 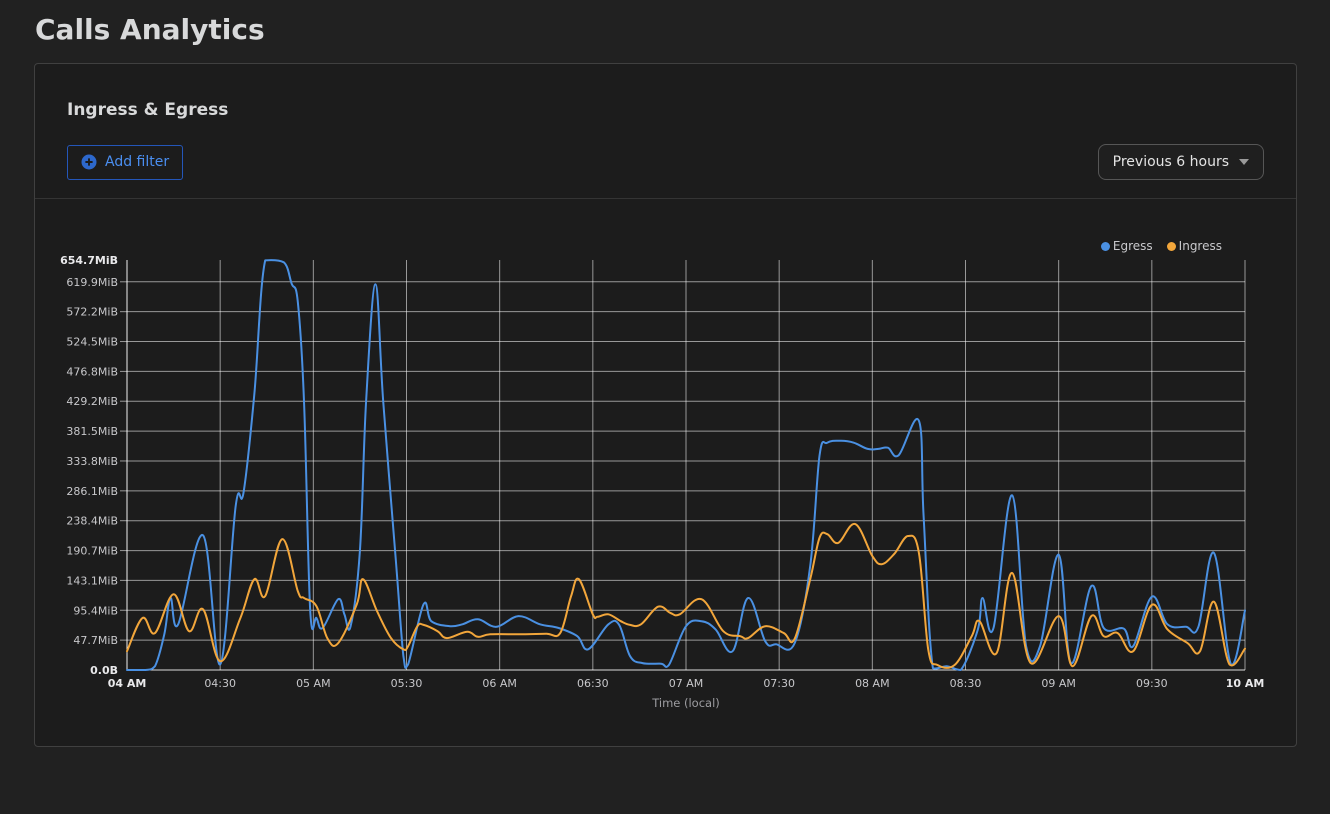 I want to click on legend-label: Ingress, so click(x=1200, y=246).